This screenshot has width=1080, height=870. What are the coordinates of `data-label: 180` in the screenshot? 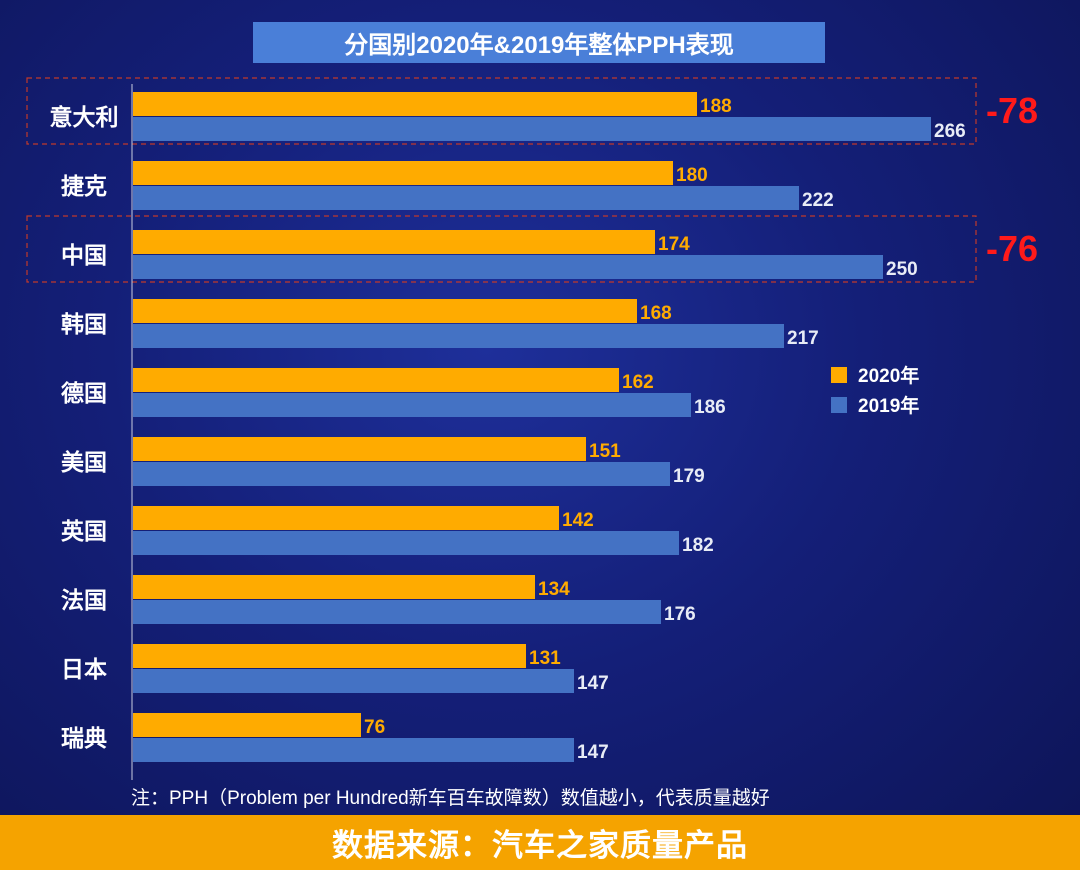 It's located at (692, 175).